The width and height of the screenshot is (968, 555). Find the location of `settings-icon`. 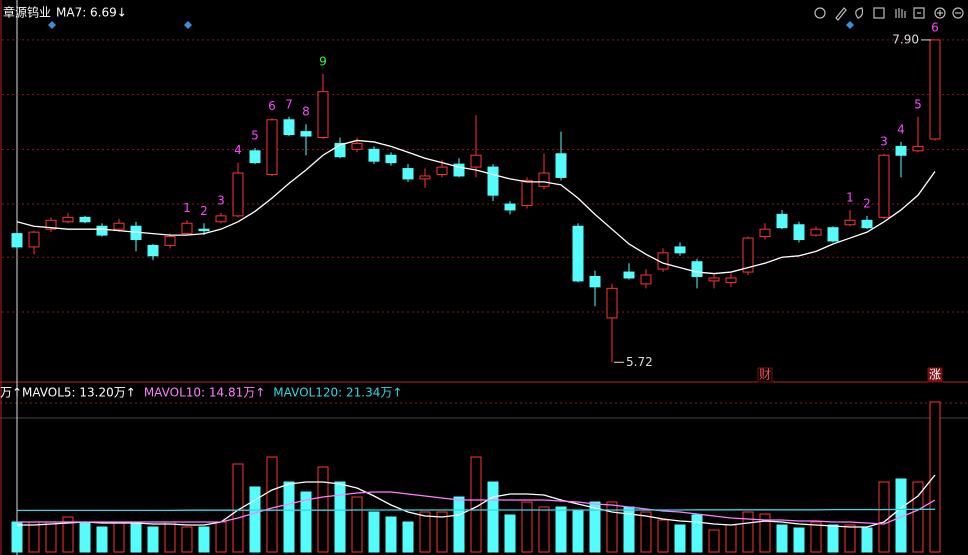

settings-icon is located at coordinates (820, 13).